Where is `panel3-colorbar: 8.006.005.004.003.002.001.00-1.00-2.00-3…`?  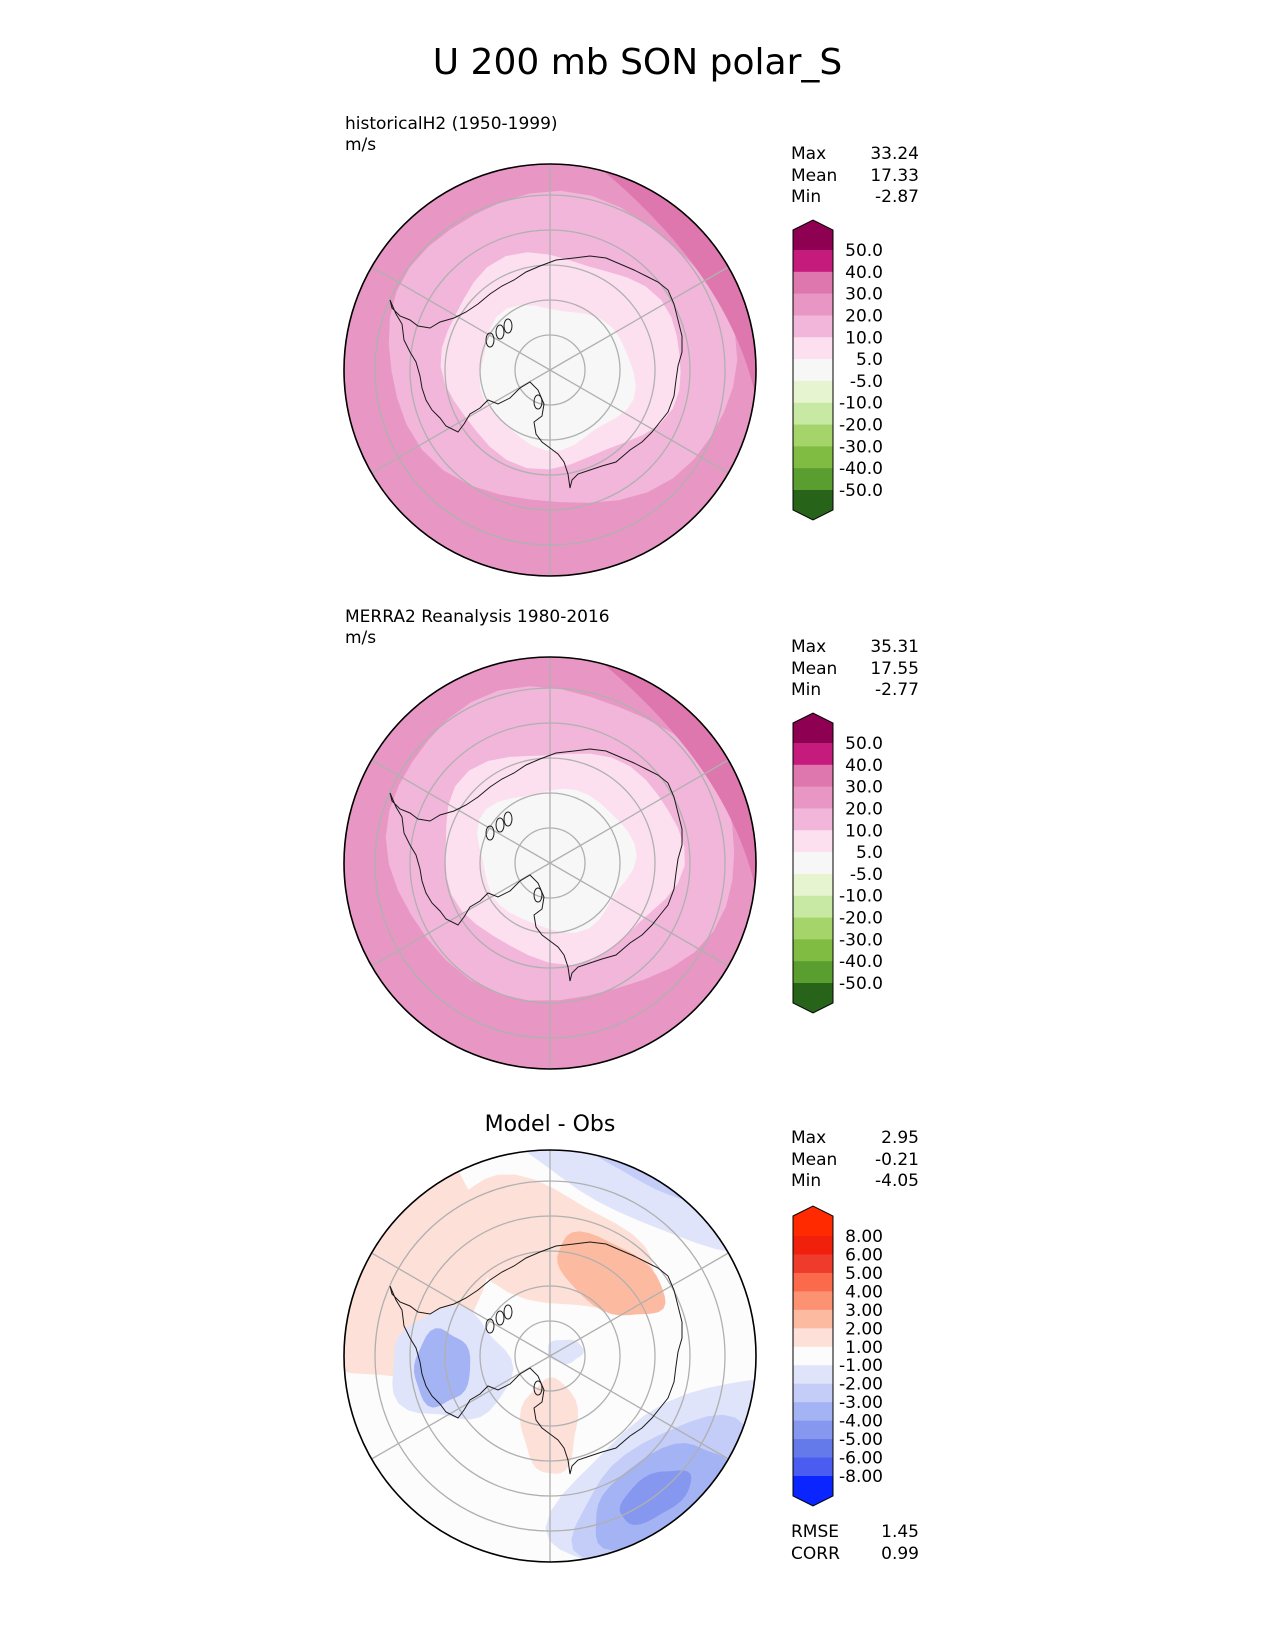
panel3-colorbar: 8.006.005.004.003.002.001.00-1.00-2.00-3… is located at coordinates (837, 1356).